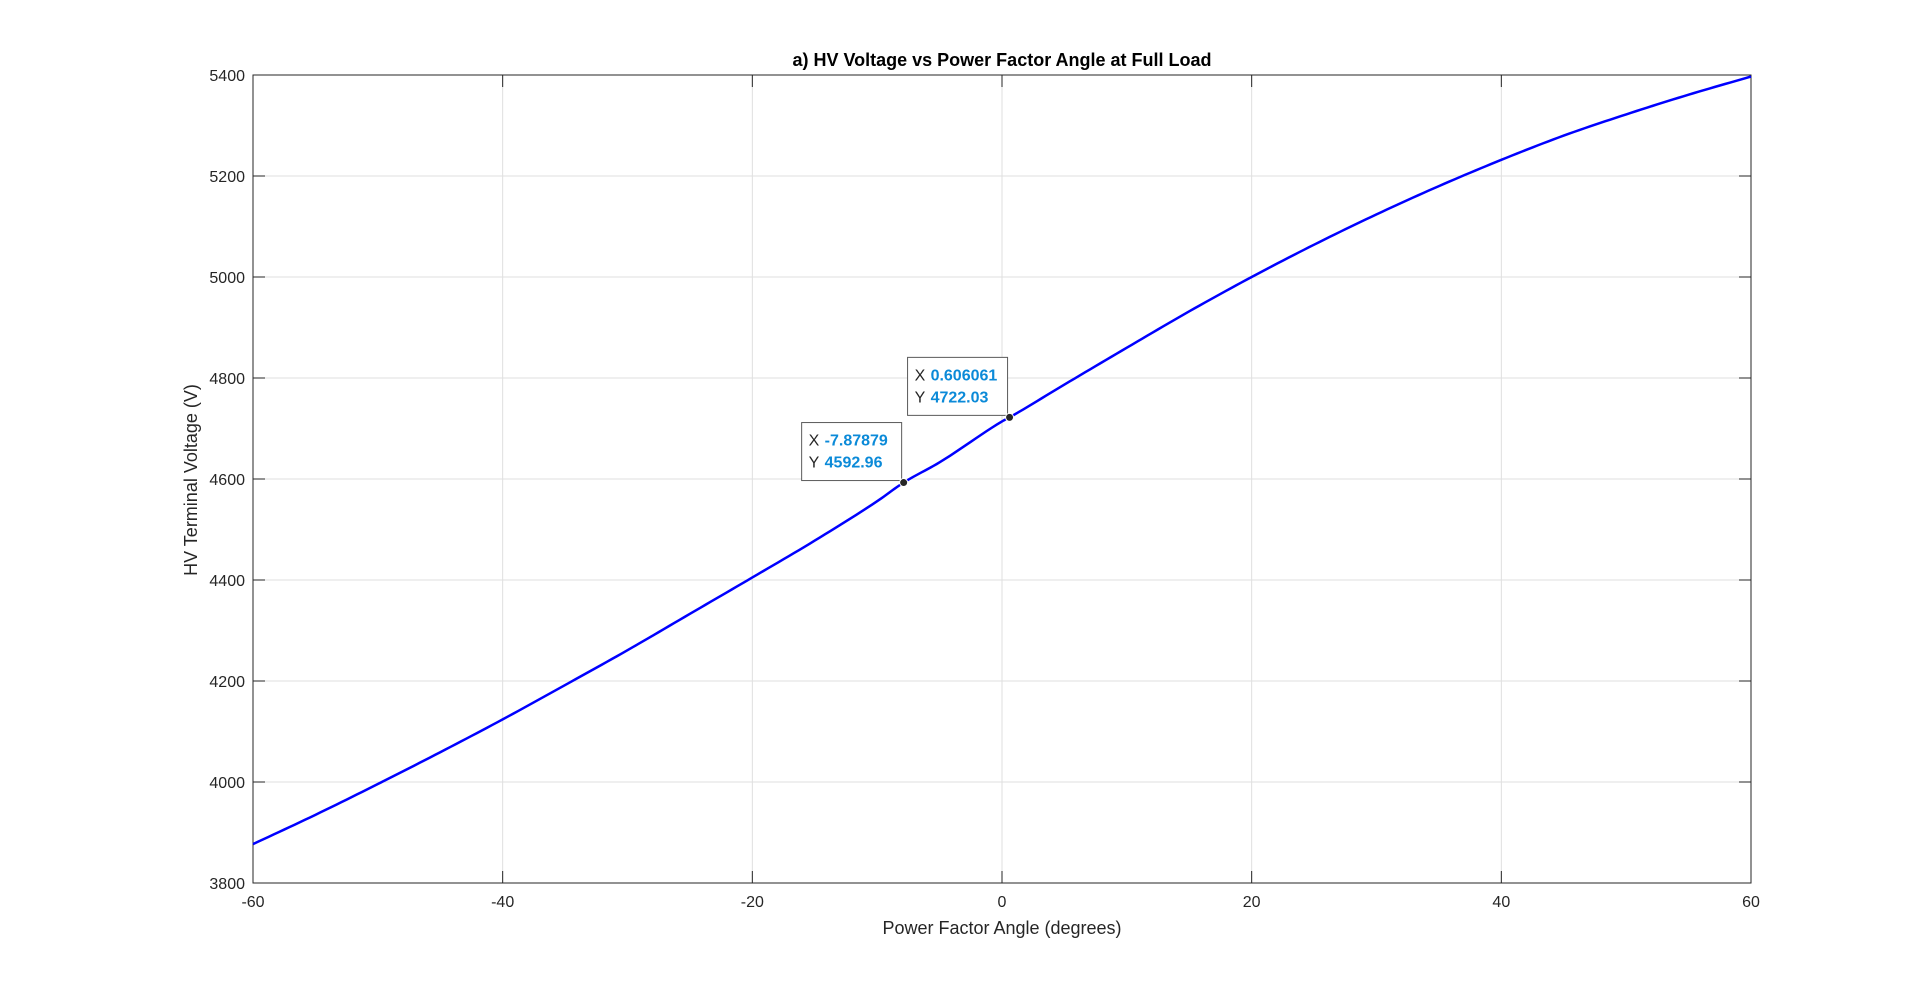 This screenshot has height=986, width=1920. I want to click on datatips-layer: X -7.87879 Y 4592.96 X 0.606061 Y 4722.03, so click(908, 422).